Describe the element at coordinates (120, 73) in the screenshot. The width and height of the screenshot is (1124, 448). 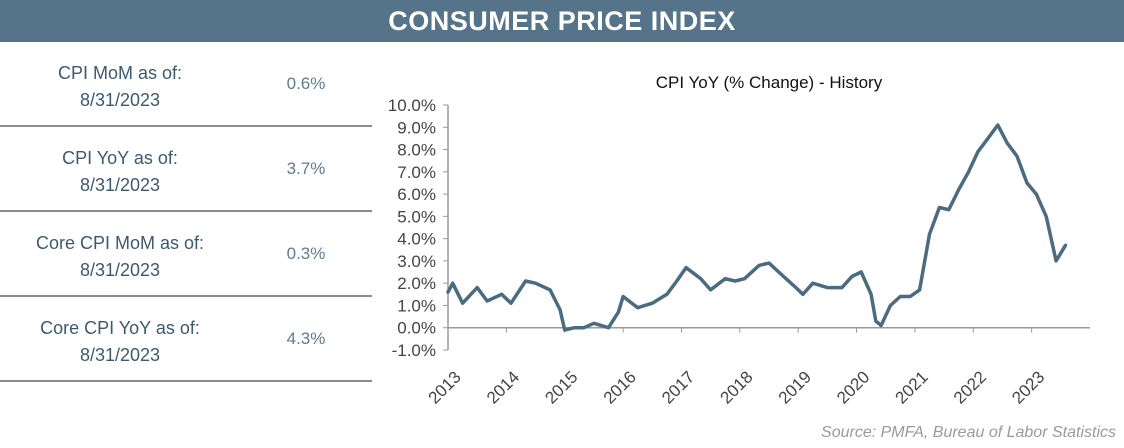
I see `stat-label-line1: CPI MoM as of:` at that location.